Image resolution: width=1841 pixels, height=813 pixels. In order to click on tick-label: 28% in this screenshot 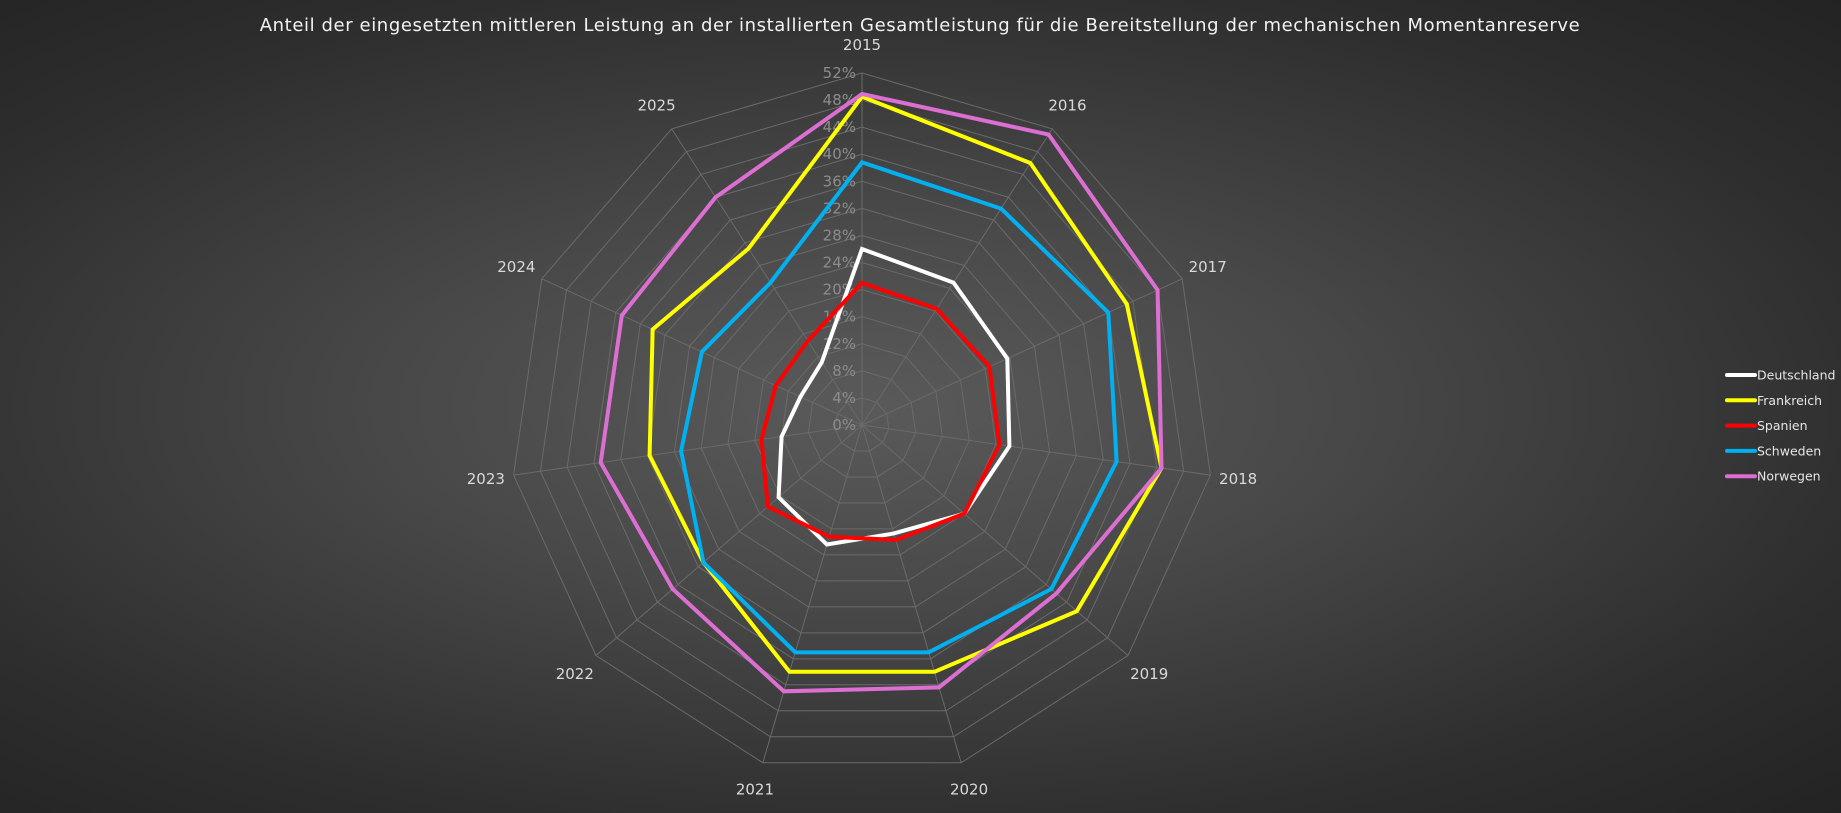, I will do `click(839, 235)`.